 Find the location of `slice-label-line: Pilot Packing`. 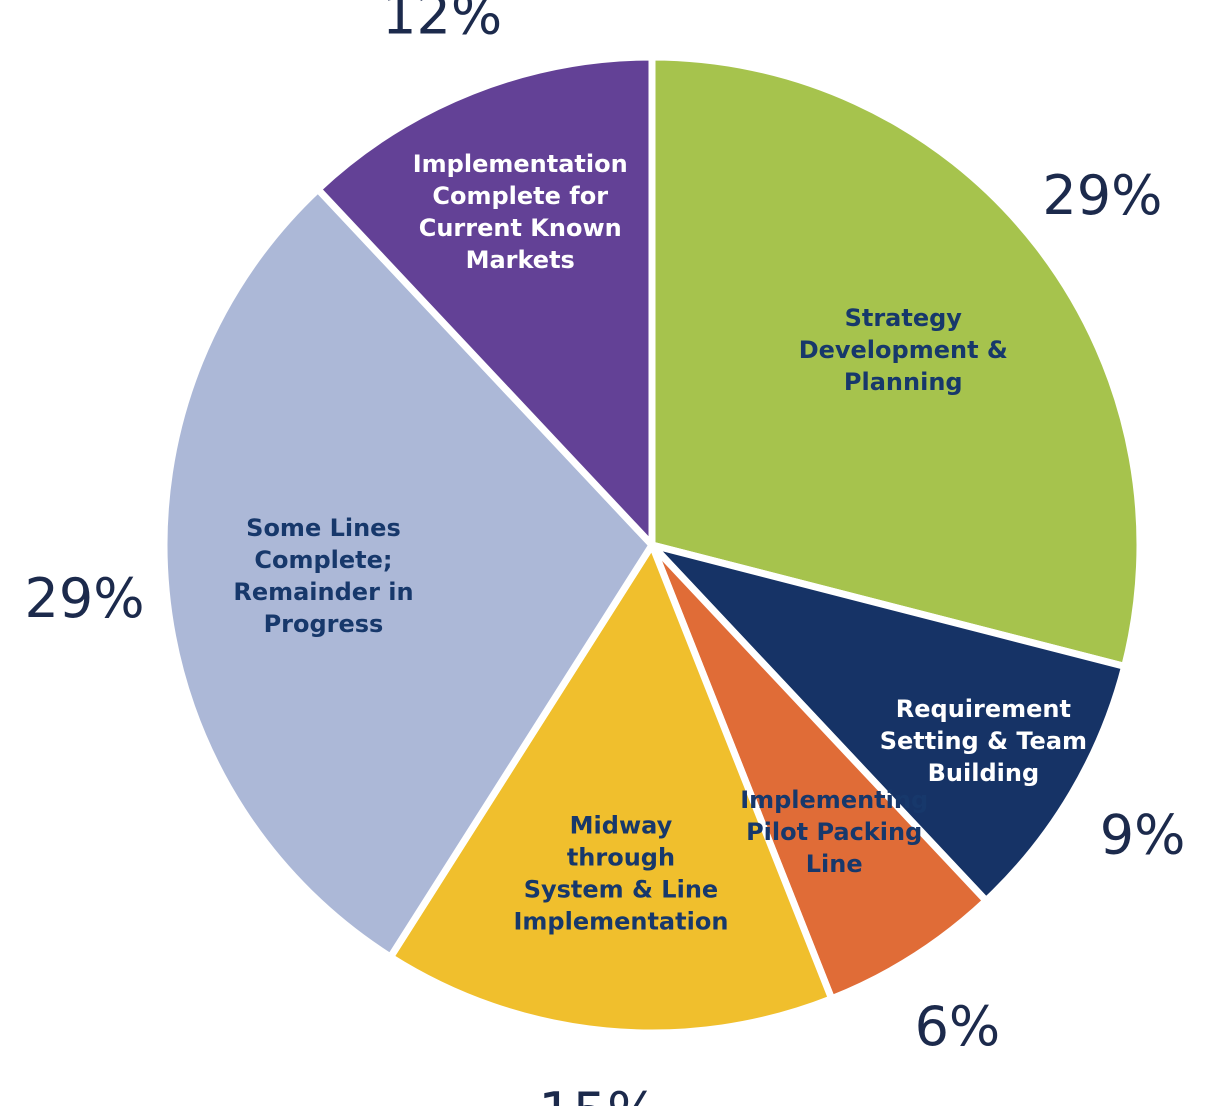

slice-label-line: Pilot Packing is located at coordinates (834, 832).